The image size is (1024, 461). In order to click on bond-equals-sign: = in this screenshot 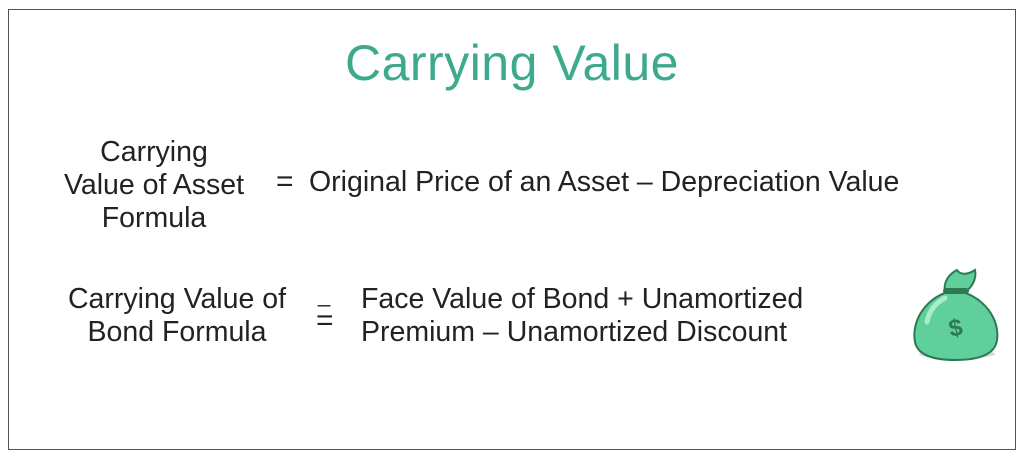, I will do `click(325, 320)`.